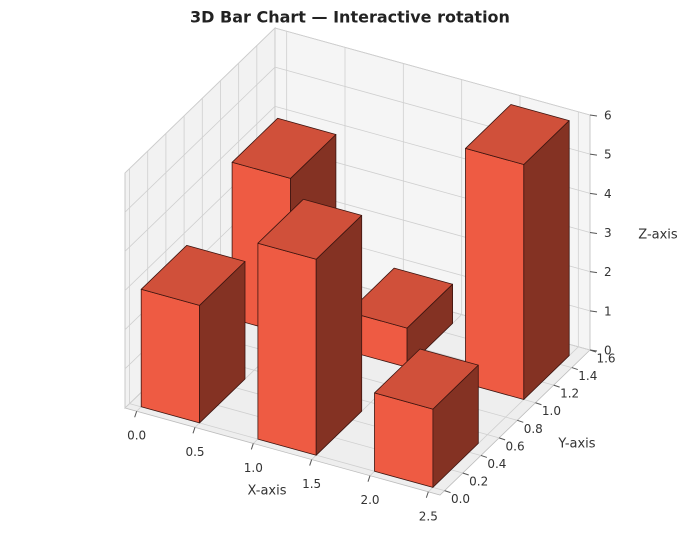 The image size is (700, 550). I want to click on x-tick-label: 0.5, so click(194, 452).